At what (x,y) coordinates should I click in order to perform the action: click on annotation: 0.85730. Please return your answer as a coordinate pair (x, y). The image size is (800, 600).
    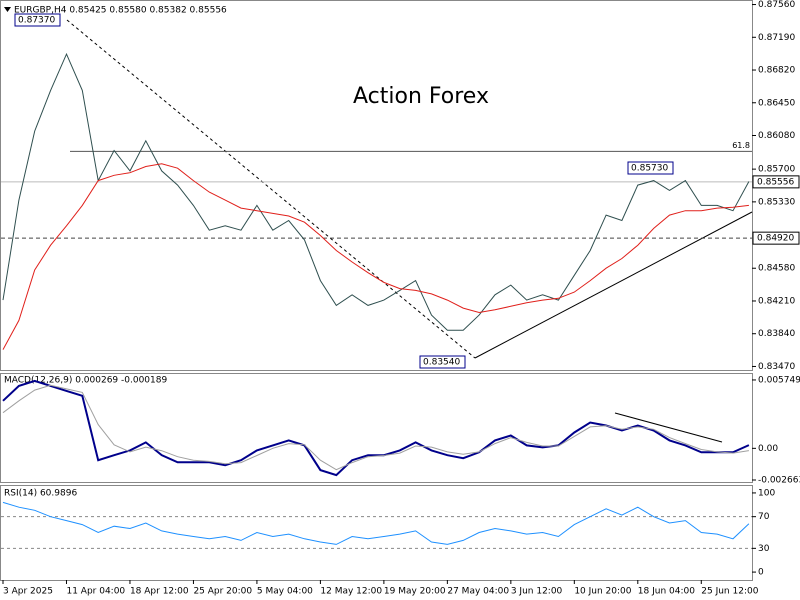
    Looking at the image, I should click on (649, 169).